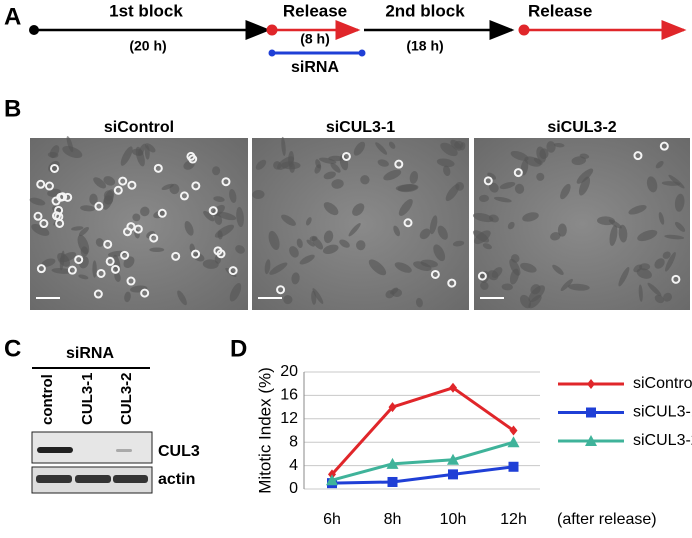 This screenshot has height=538, width=692. What do you see at coordinates (176, 479) in the screenshot?
I see `row-label: actin` at bounding box center [176, 479].